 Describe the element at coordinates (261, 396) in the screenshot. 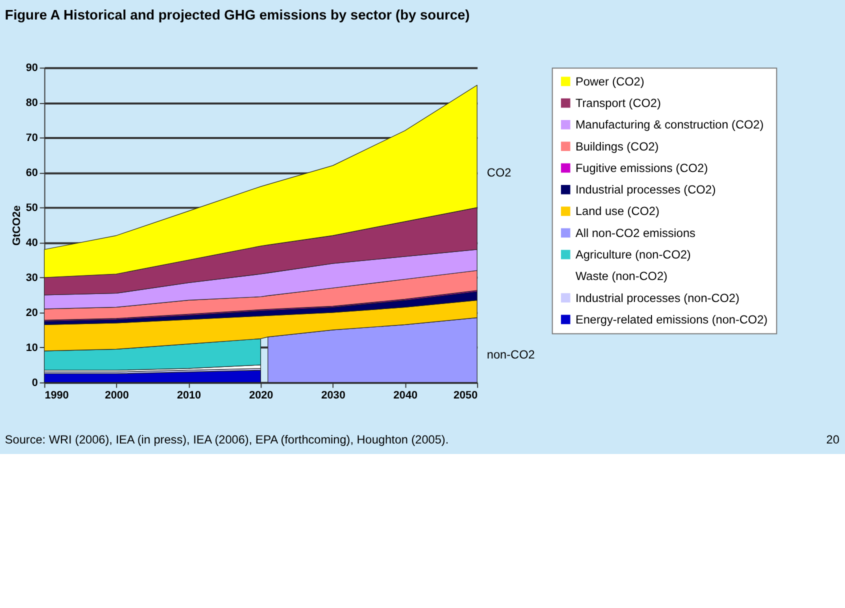

I see `x-tick-label: 2020` at that location.